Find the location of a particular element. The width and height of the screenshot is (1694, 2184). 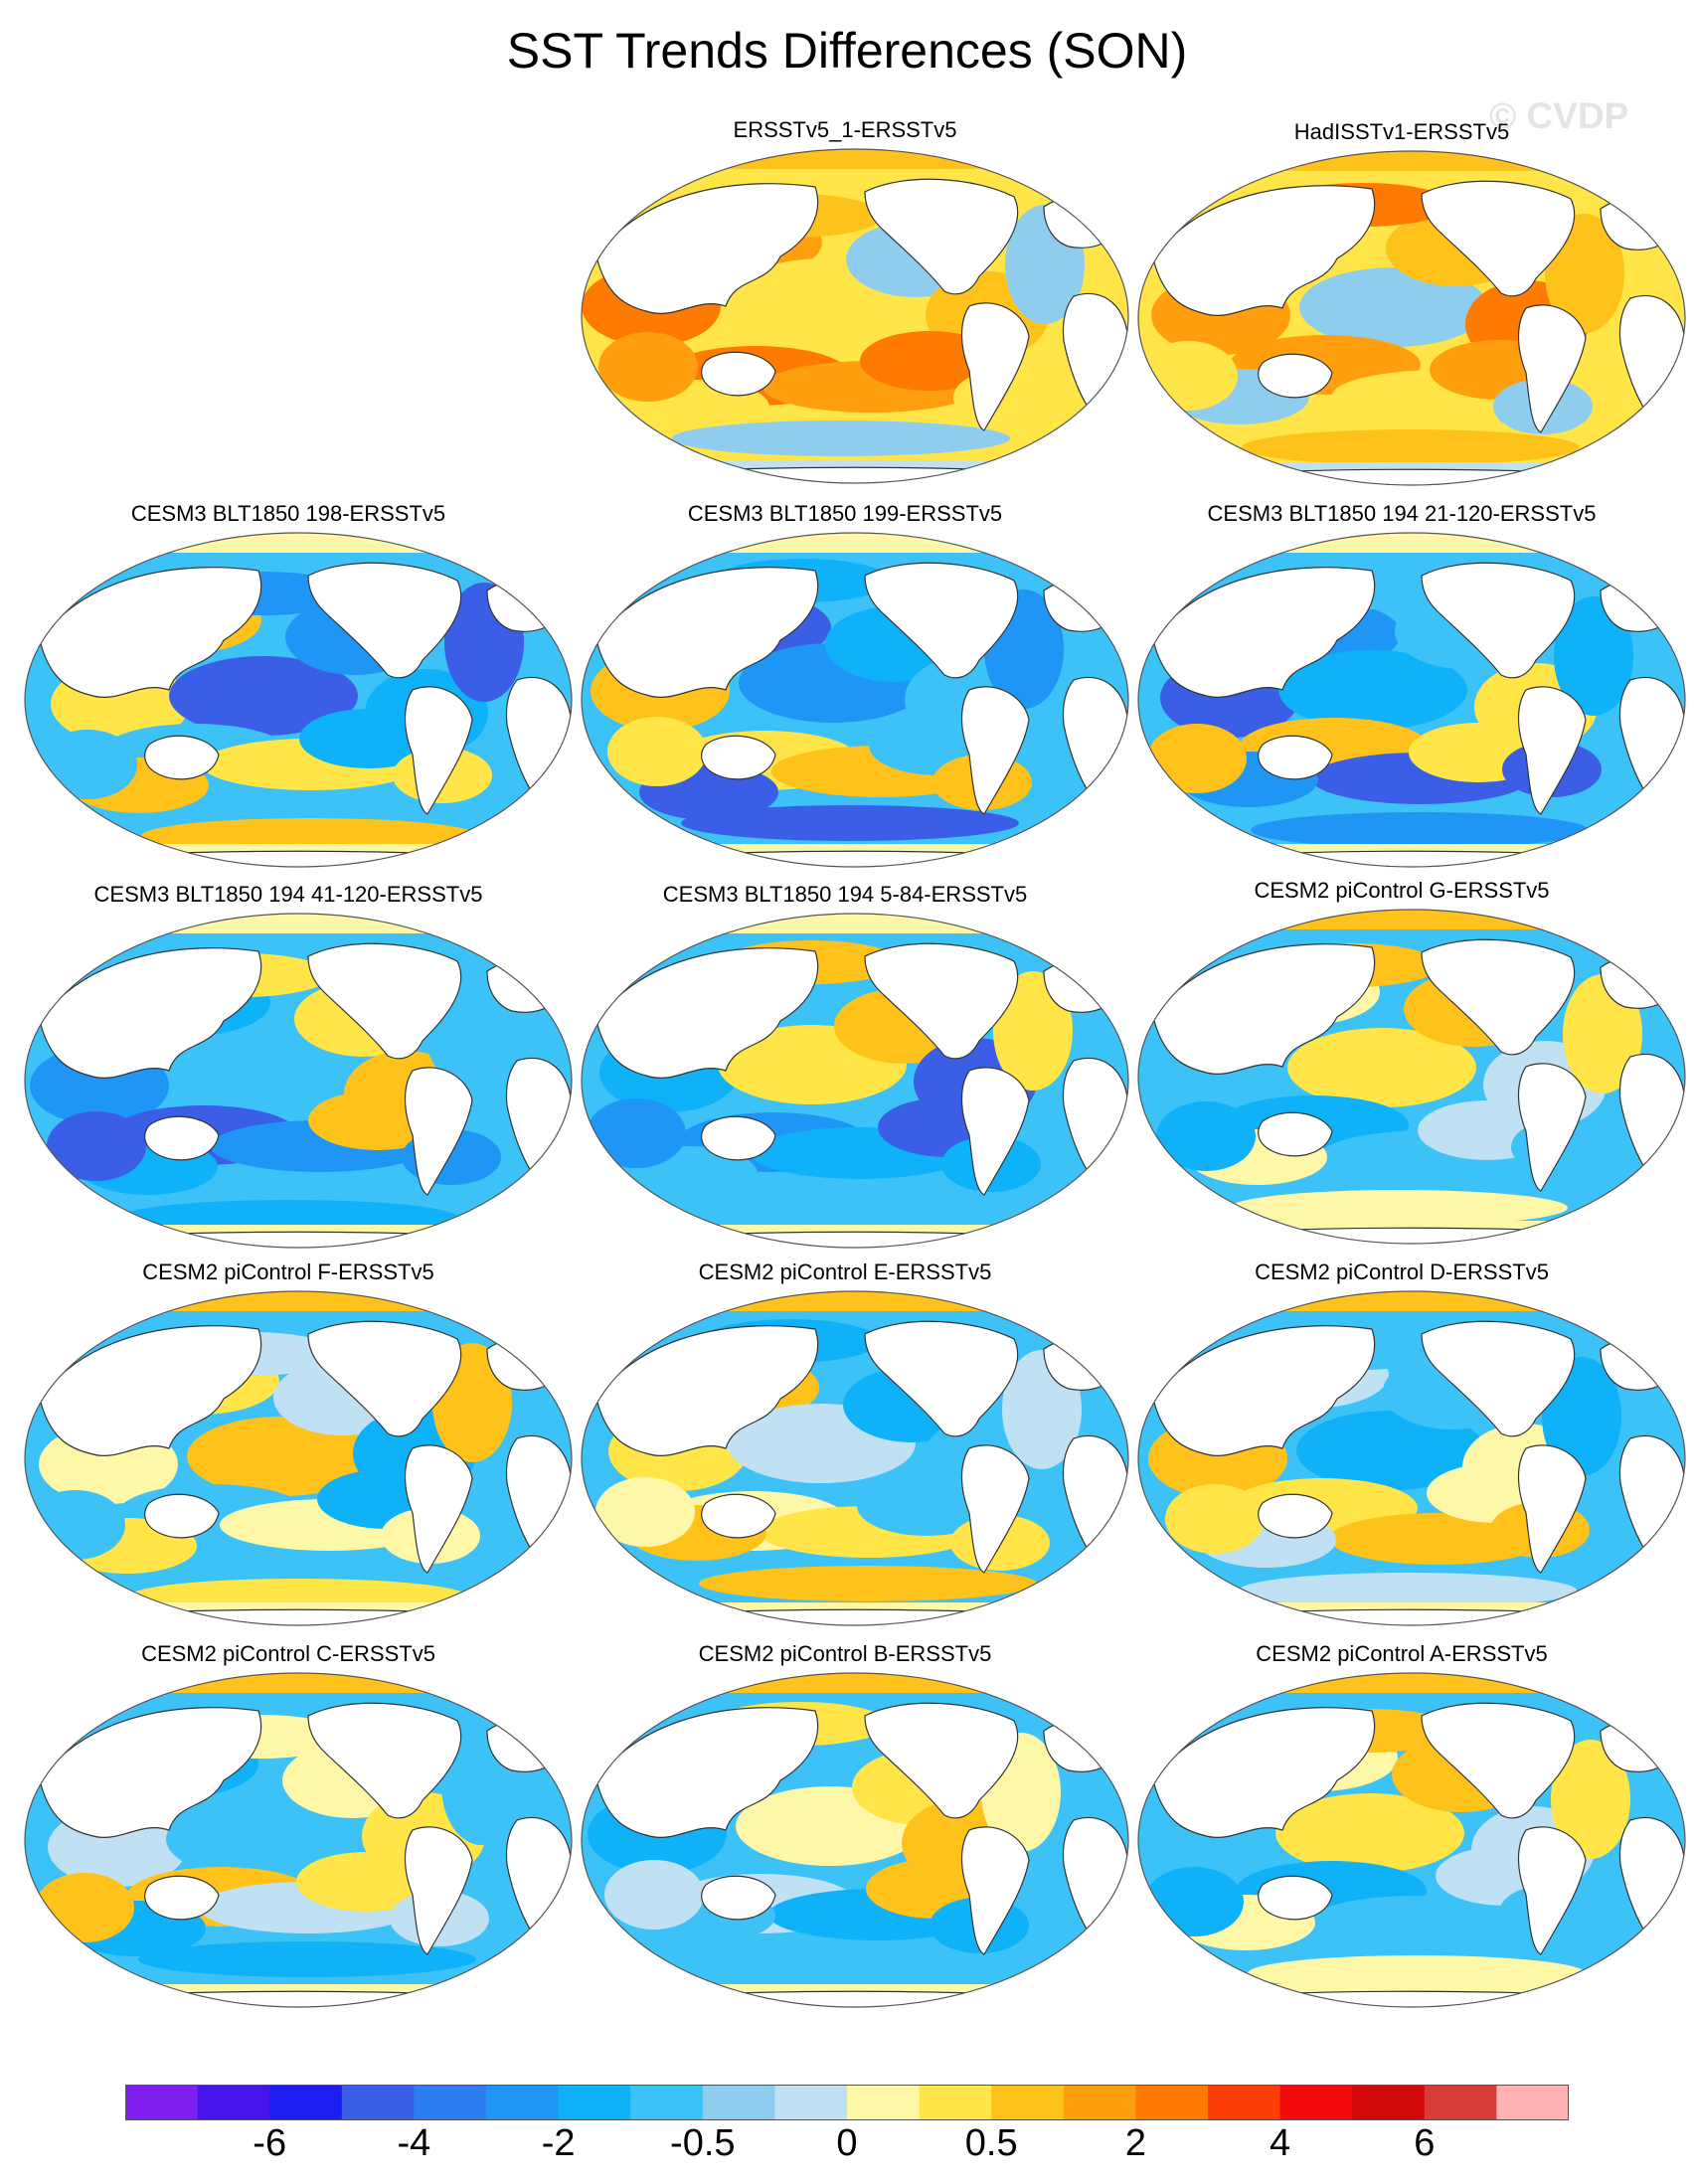

panel-title: CESM2 piControl C-ERSSTv5 is located at coordinates (288, 1653).